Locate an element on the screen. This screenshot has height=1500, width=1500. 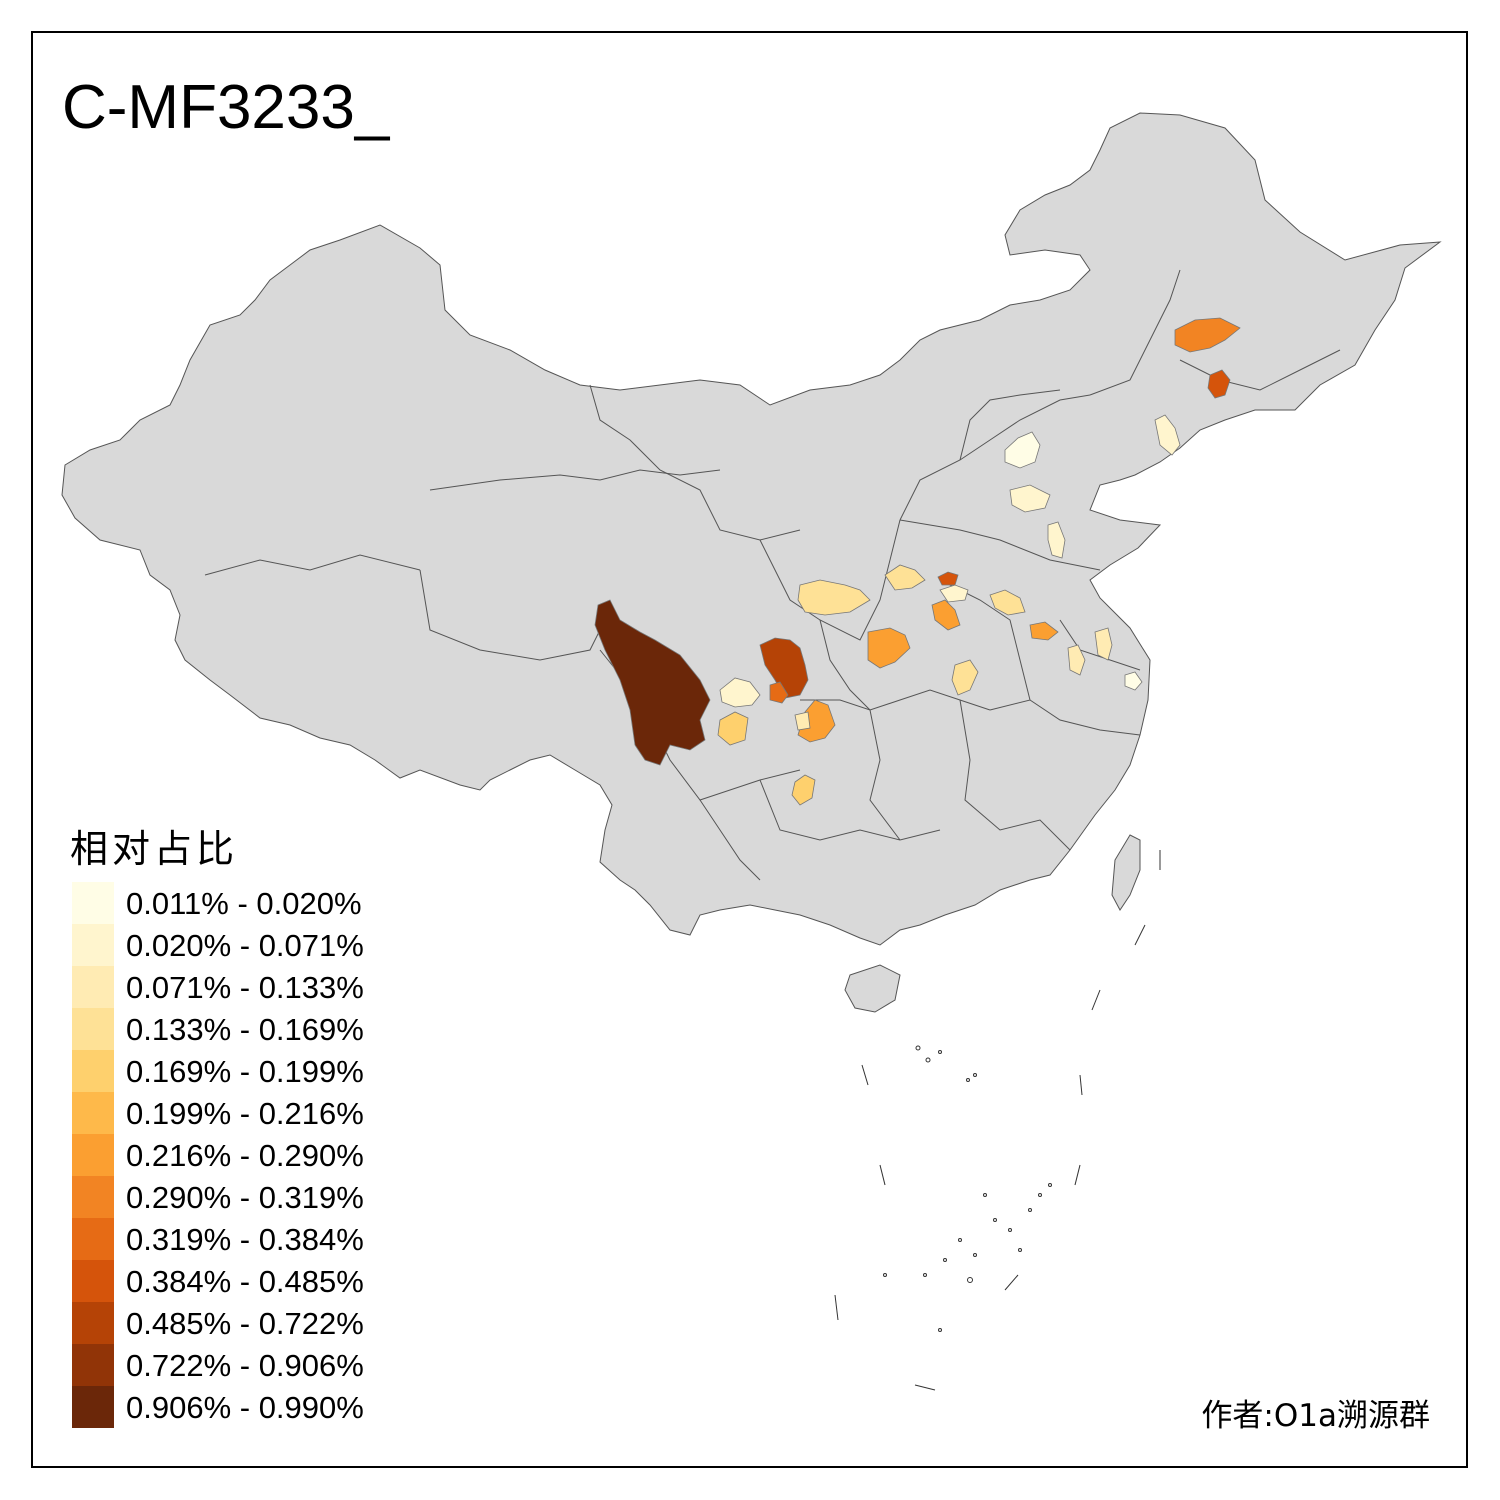
region-shenyang is located at coordinates (1167, 435).